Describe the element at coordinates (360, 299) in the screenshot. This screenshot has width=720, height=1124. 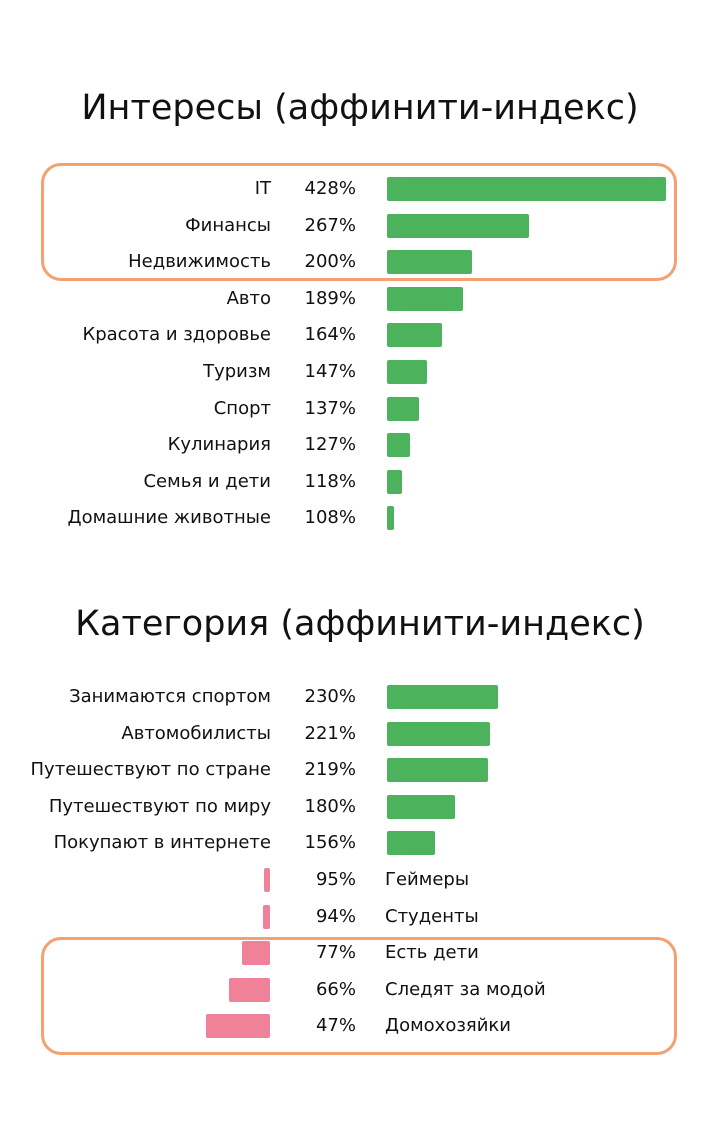
I see `bar-row: Авто 189%` at that location.